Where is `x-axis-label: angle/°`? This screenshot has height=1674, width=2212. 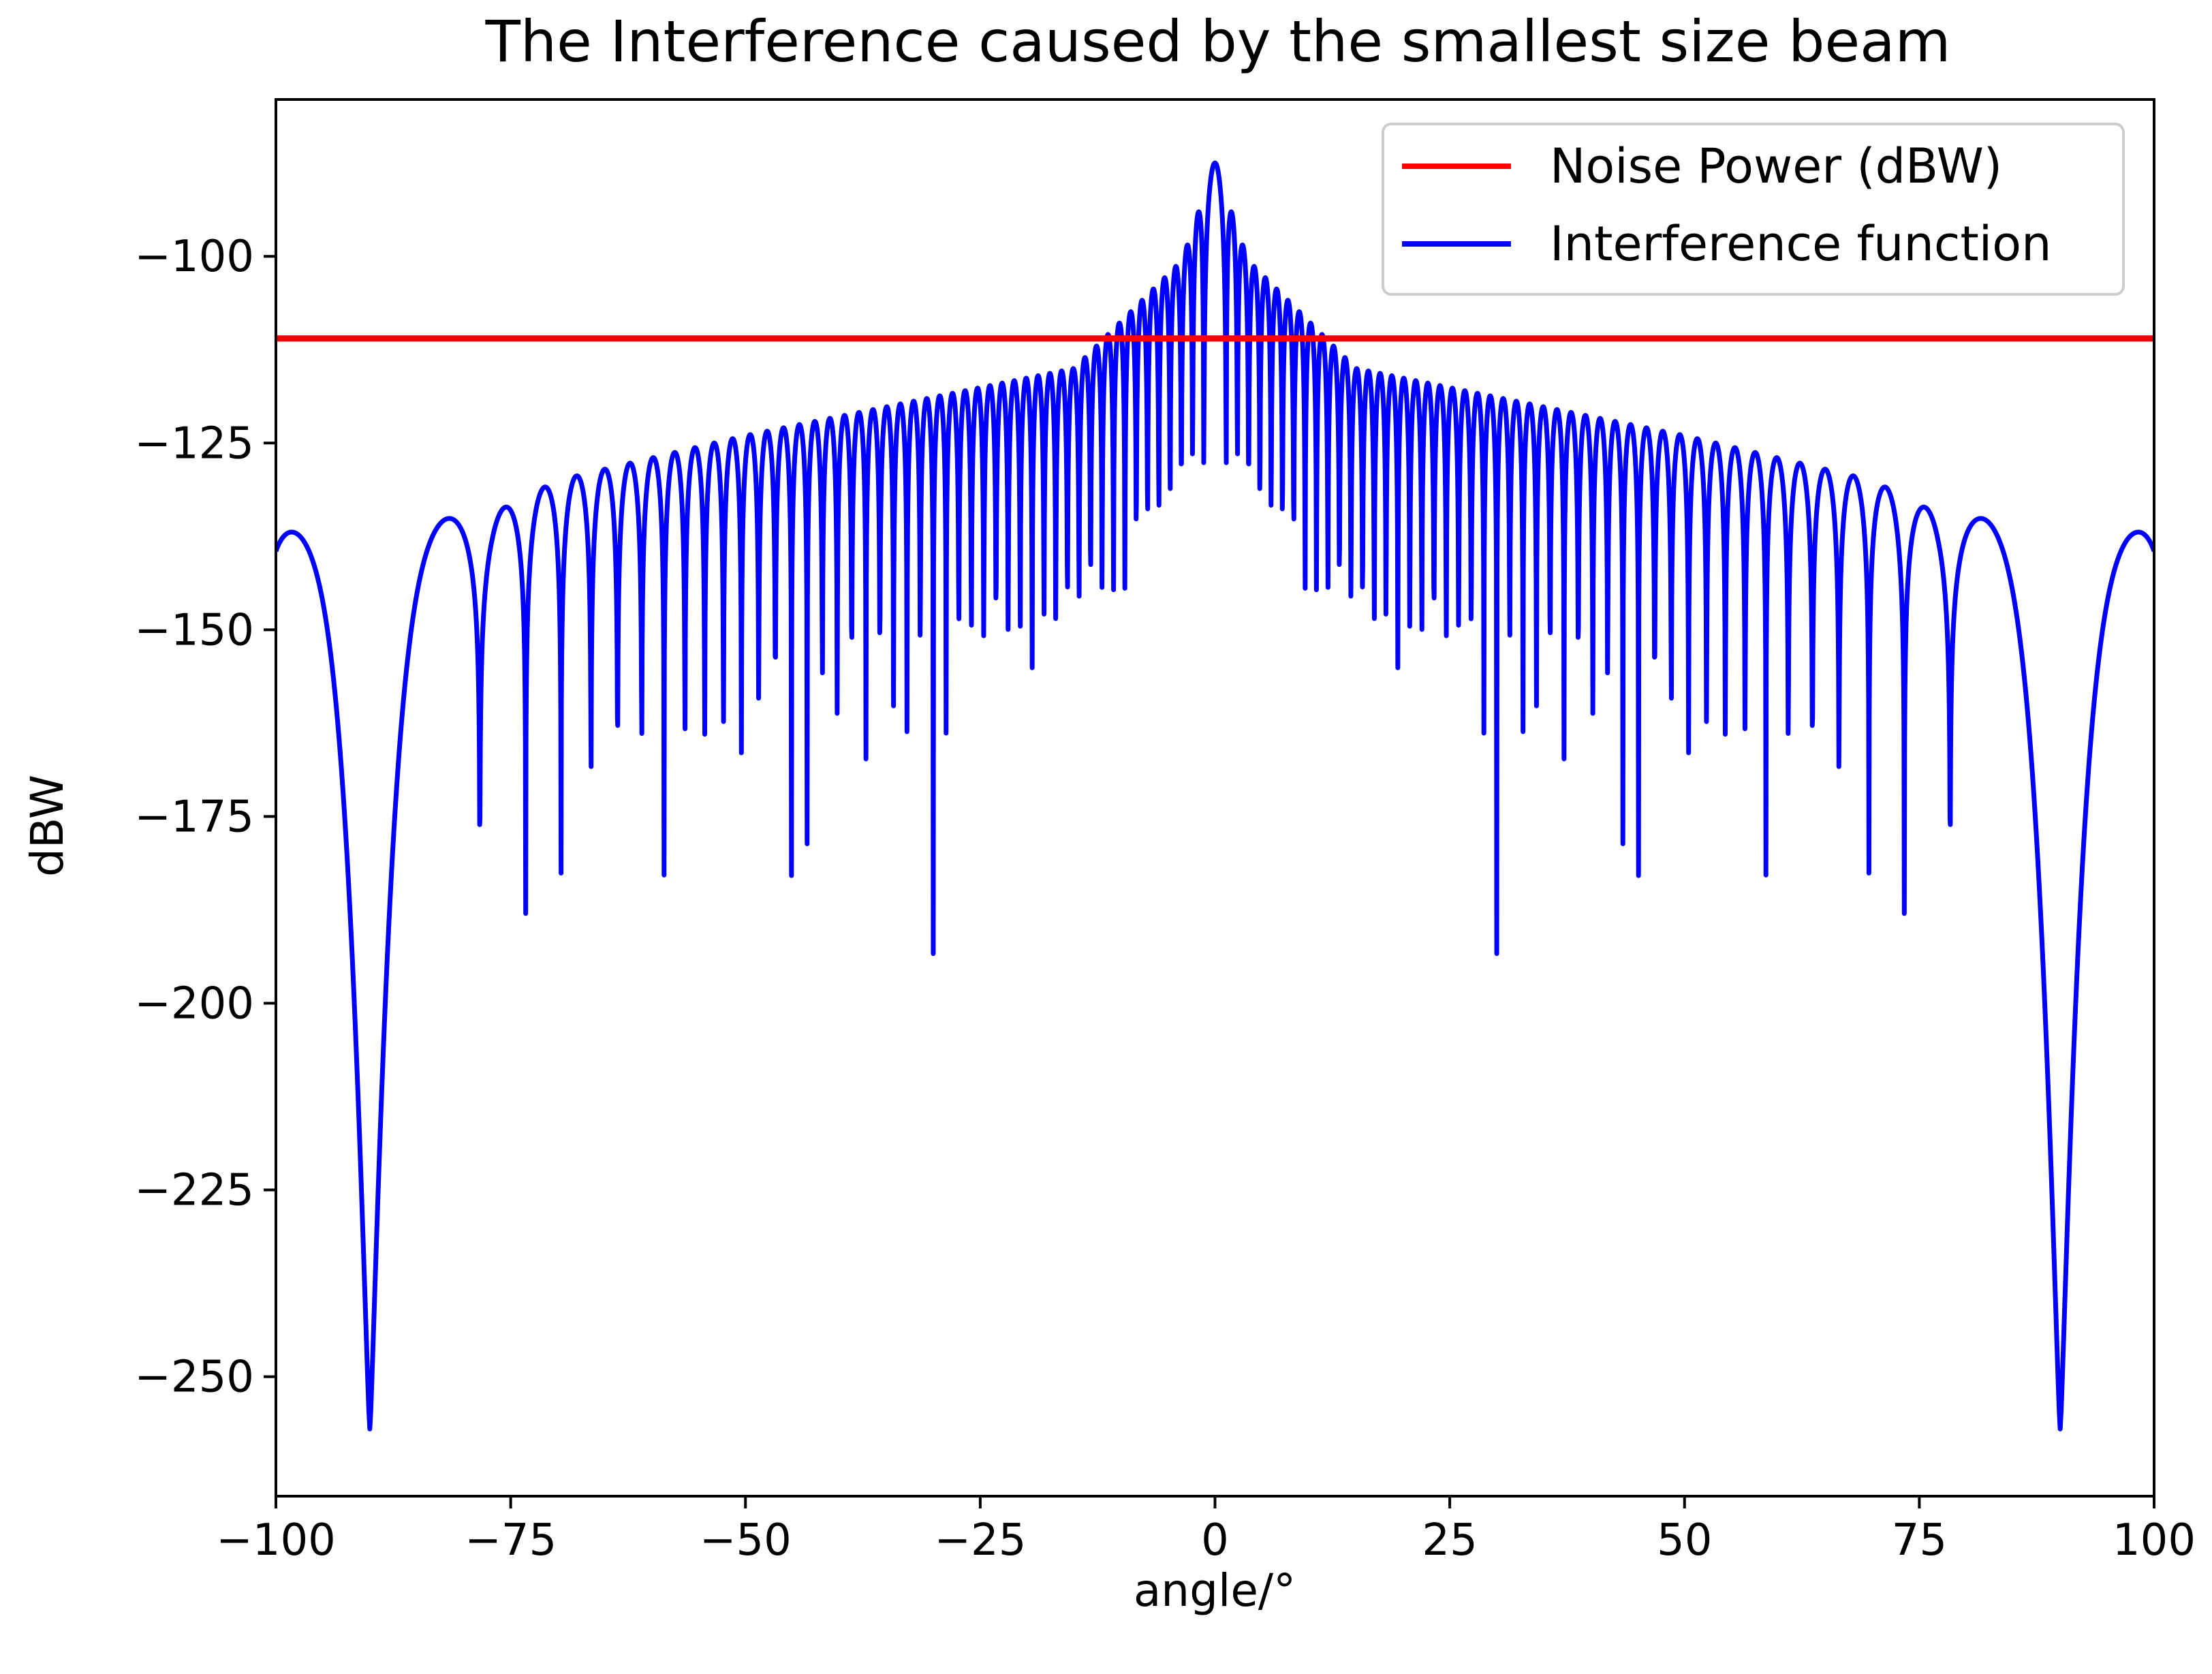
x-axis-label: angle/° is located at coordinates (1215, 1590).